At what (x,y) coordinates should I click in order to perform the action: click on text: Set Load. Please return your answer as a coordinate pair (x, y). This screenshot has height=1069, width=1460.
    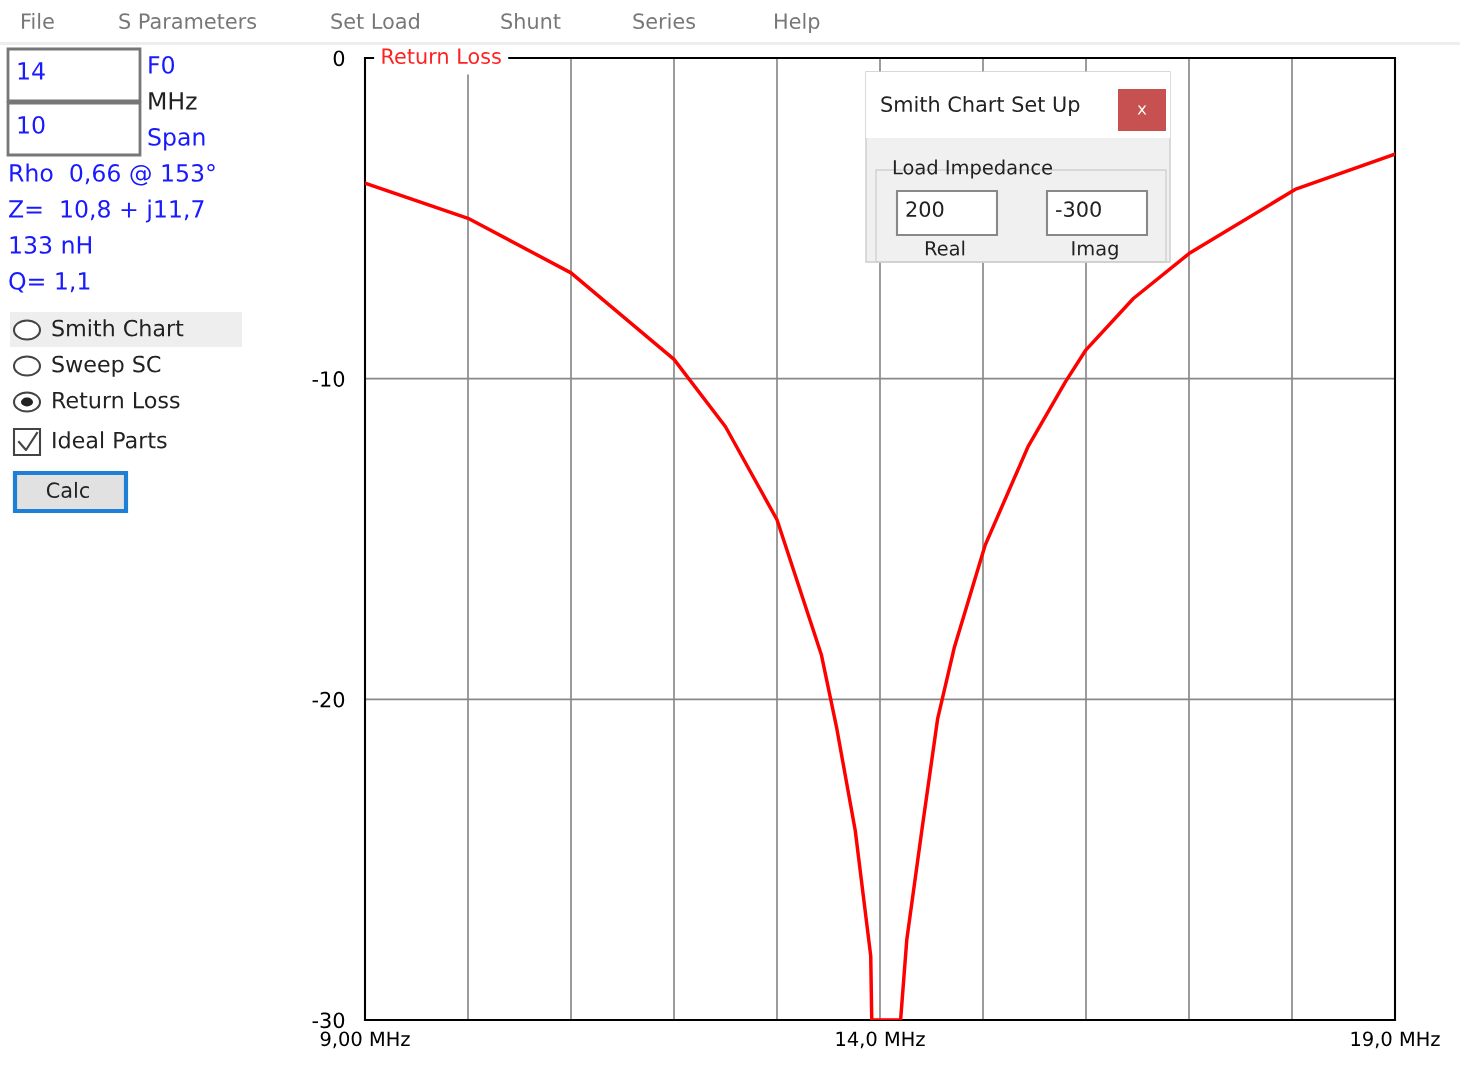
    Looking at the image, I should click on (375, 21).